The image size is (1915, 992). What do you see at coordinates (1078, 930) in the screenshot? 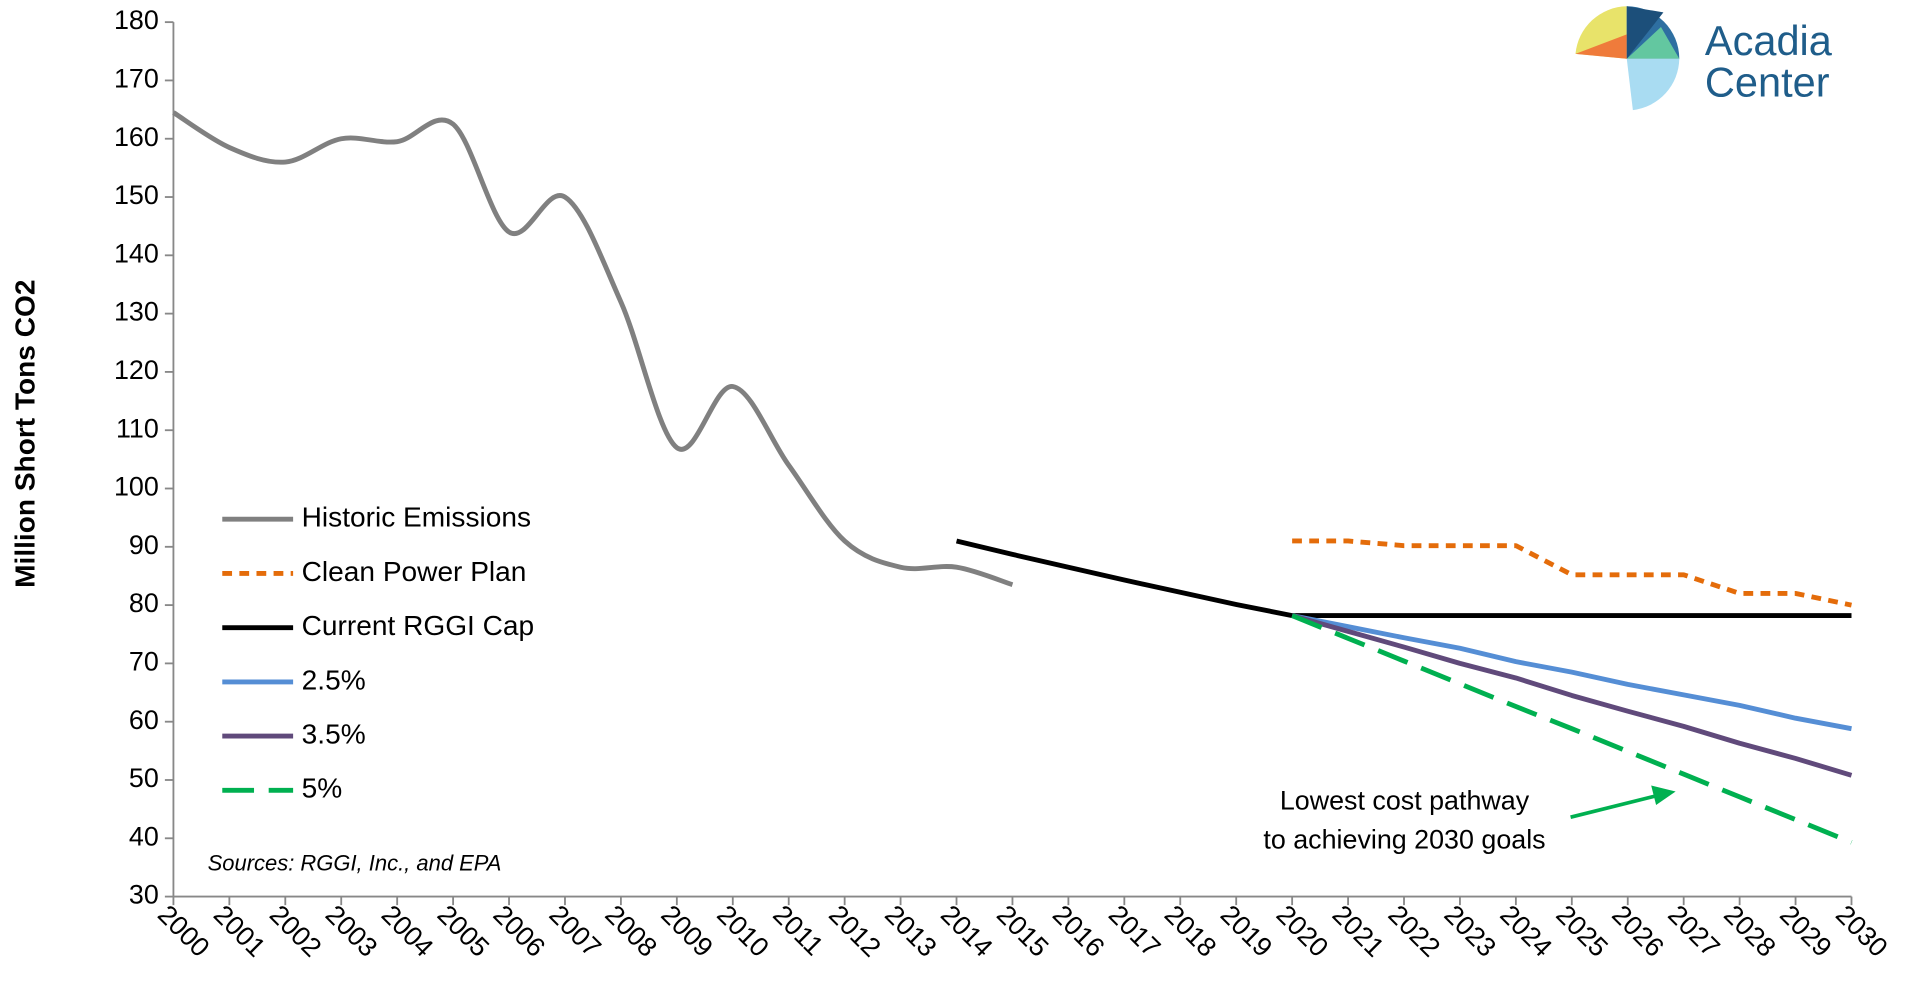
I see `x-tick-label: 2016` at bounding box center [1078, 930].